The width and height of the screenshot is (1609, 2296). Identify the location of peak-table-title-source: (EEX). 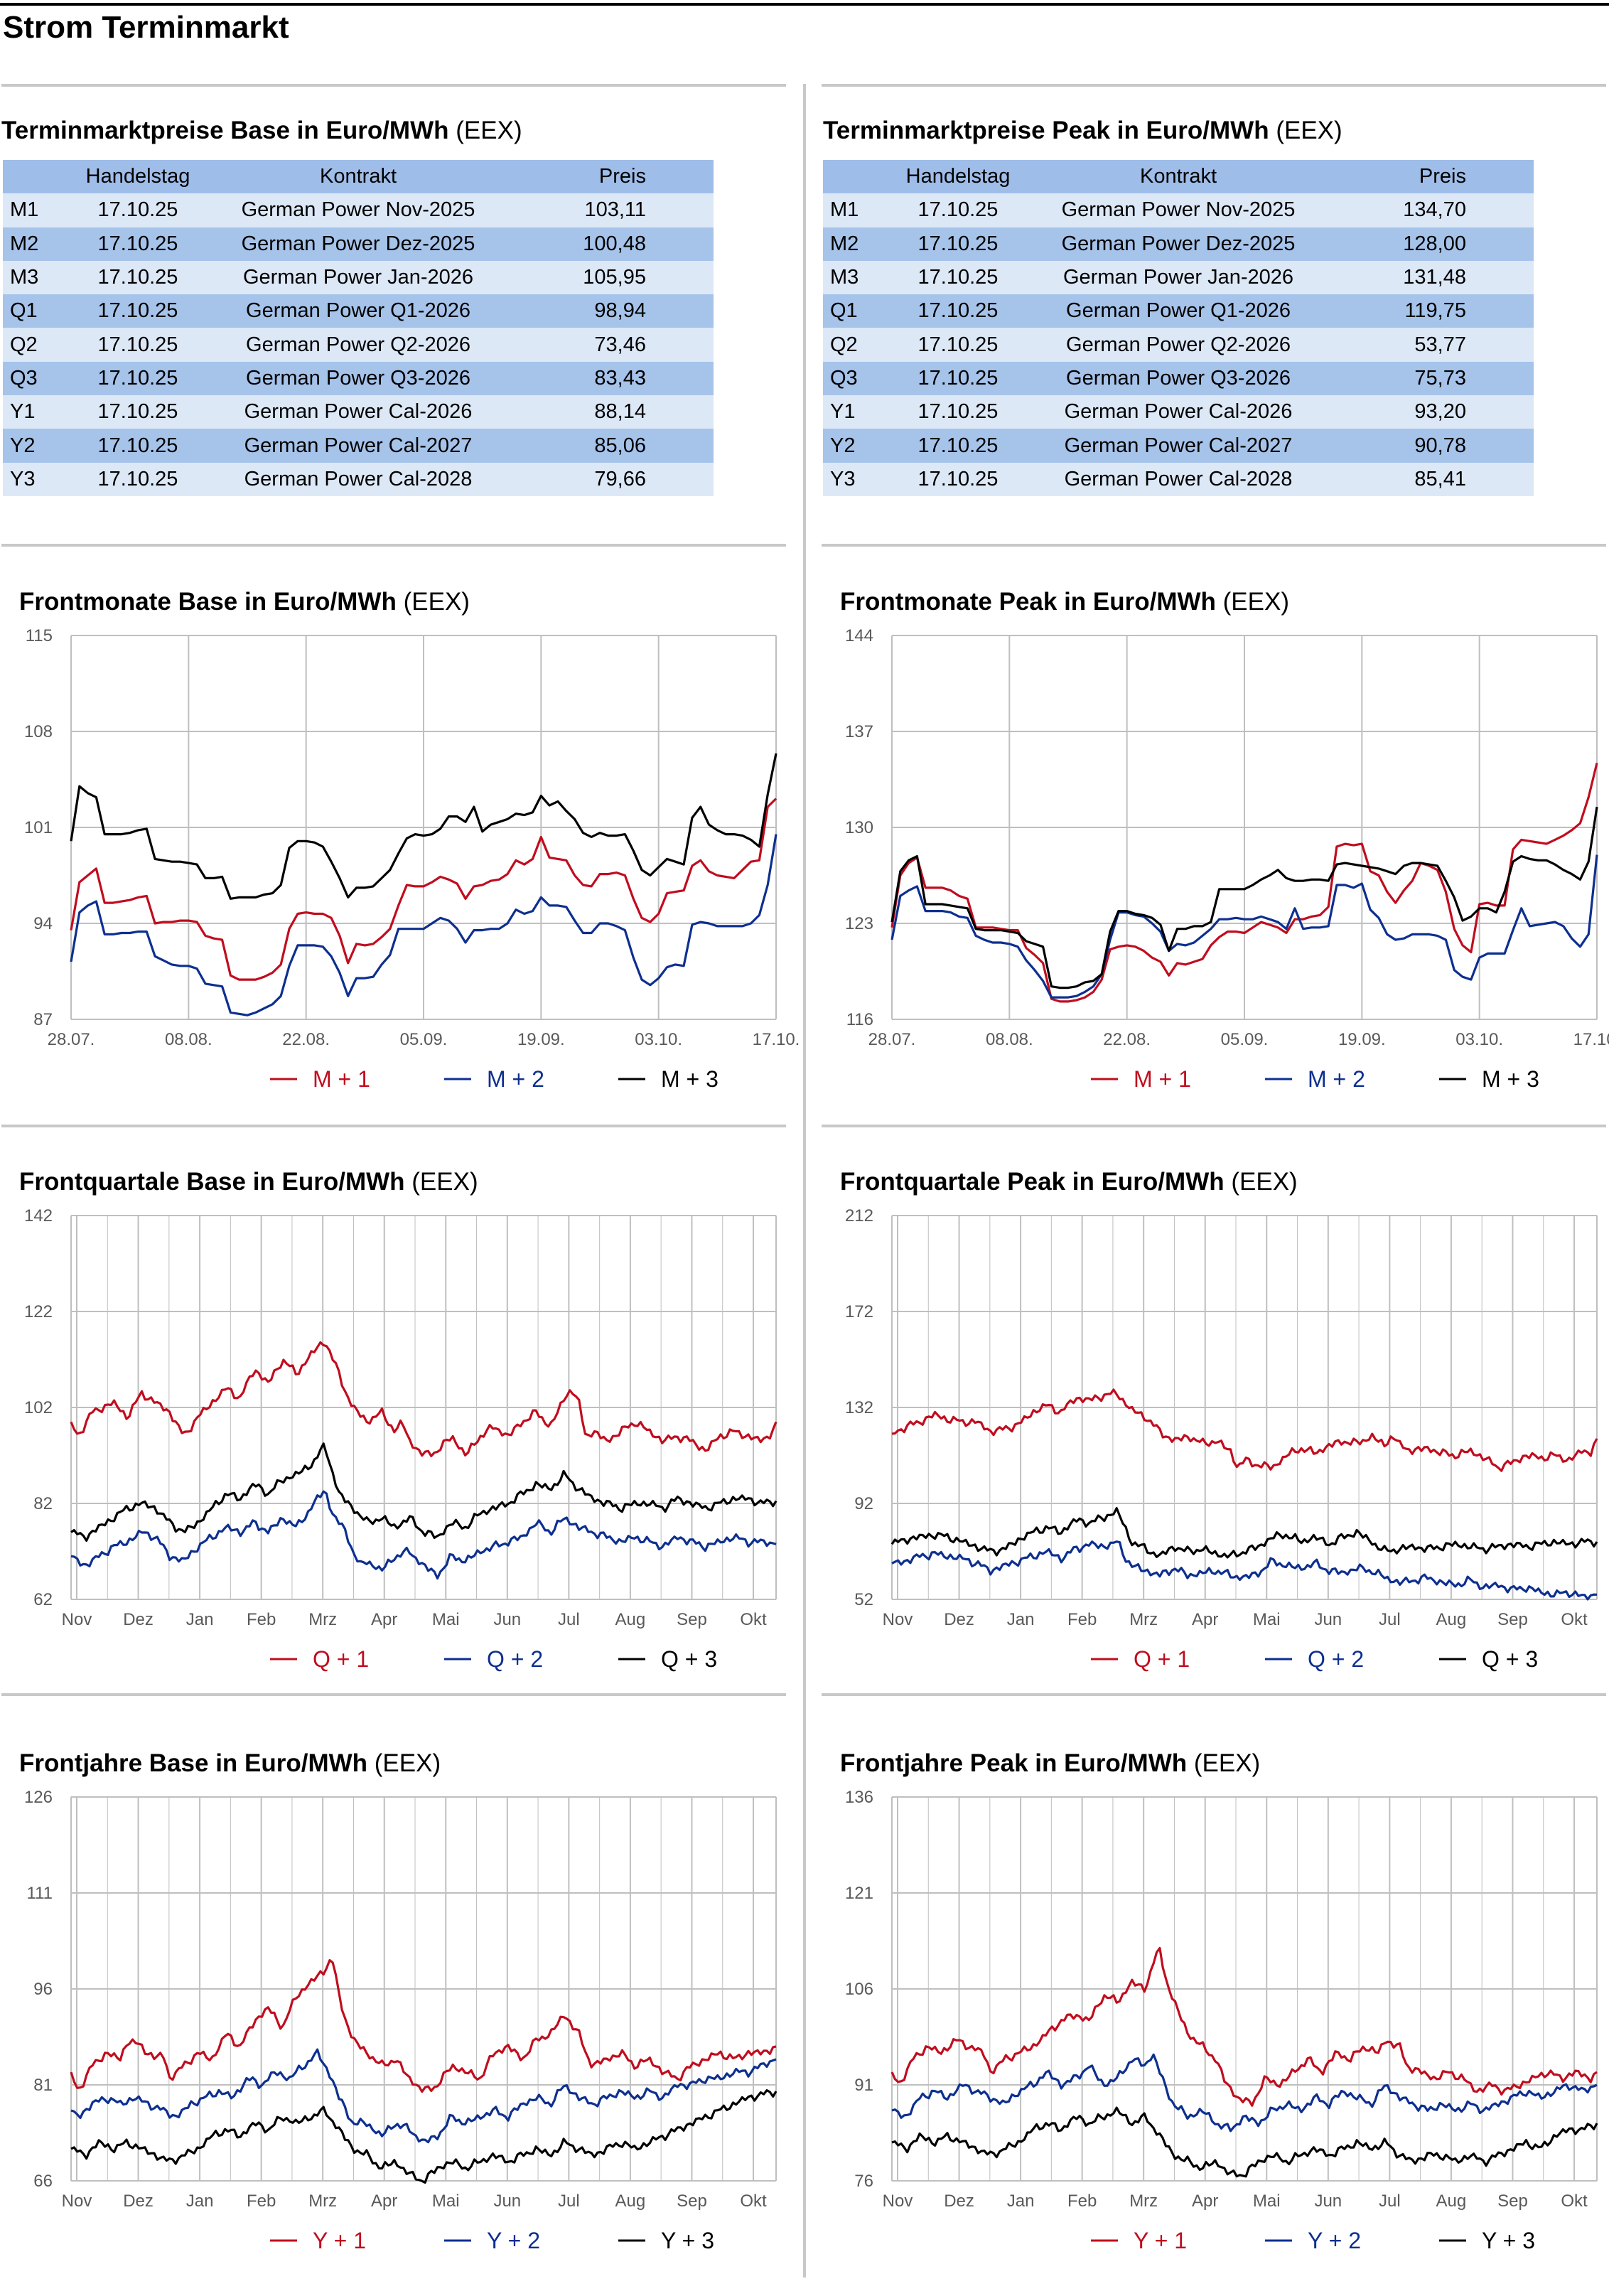
(1309, 130).